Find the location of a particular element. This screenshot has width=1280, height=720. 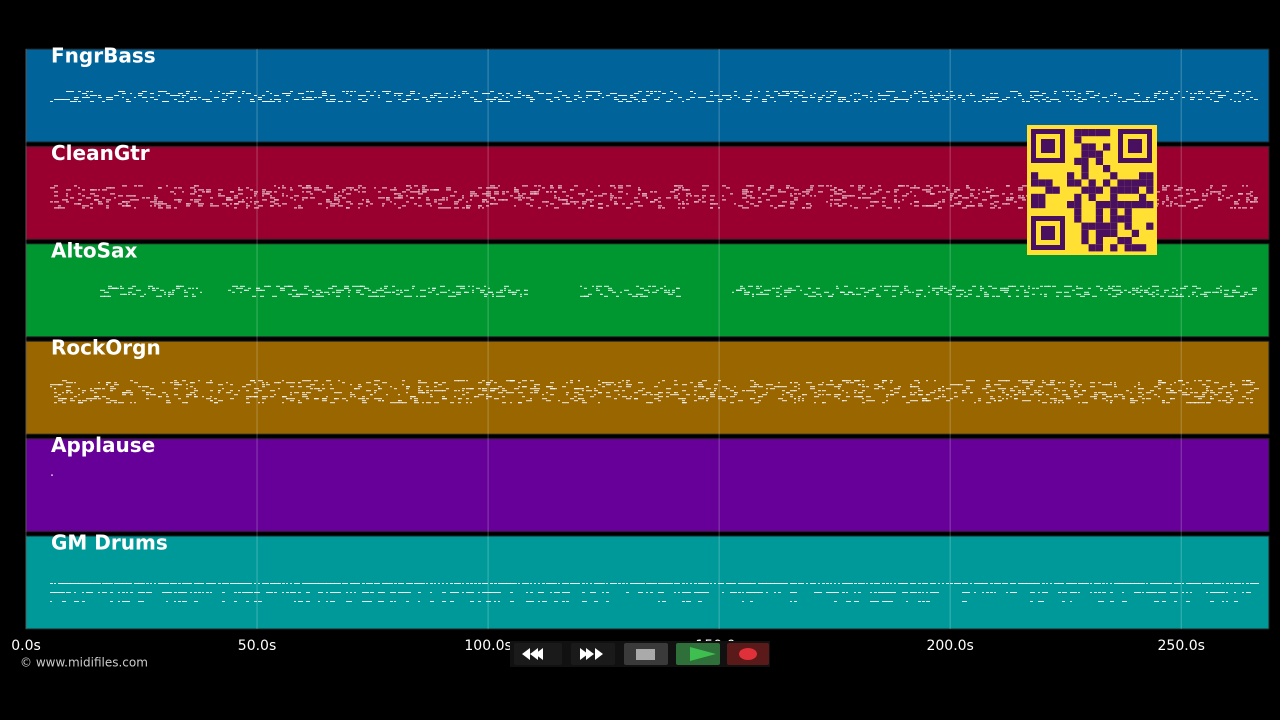

tick-label: 100.0s is located at coordinates (487, 646).